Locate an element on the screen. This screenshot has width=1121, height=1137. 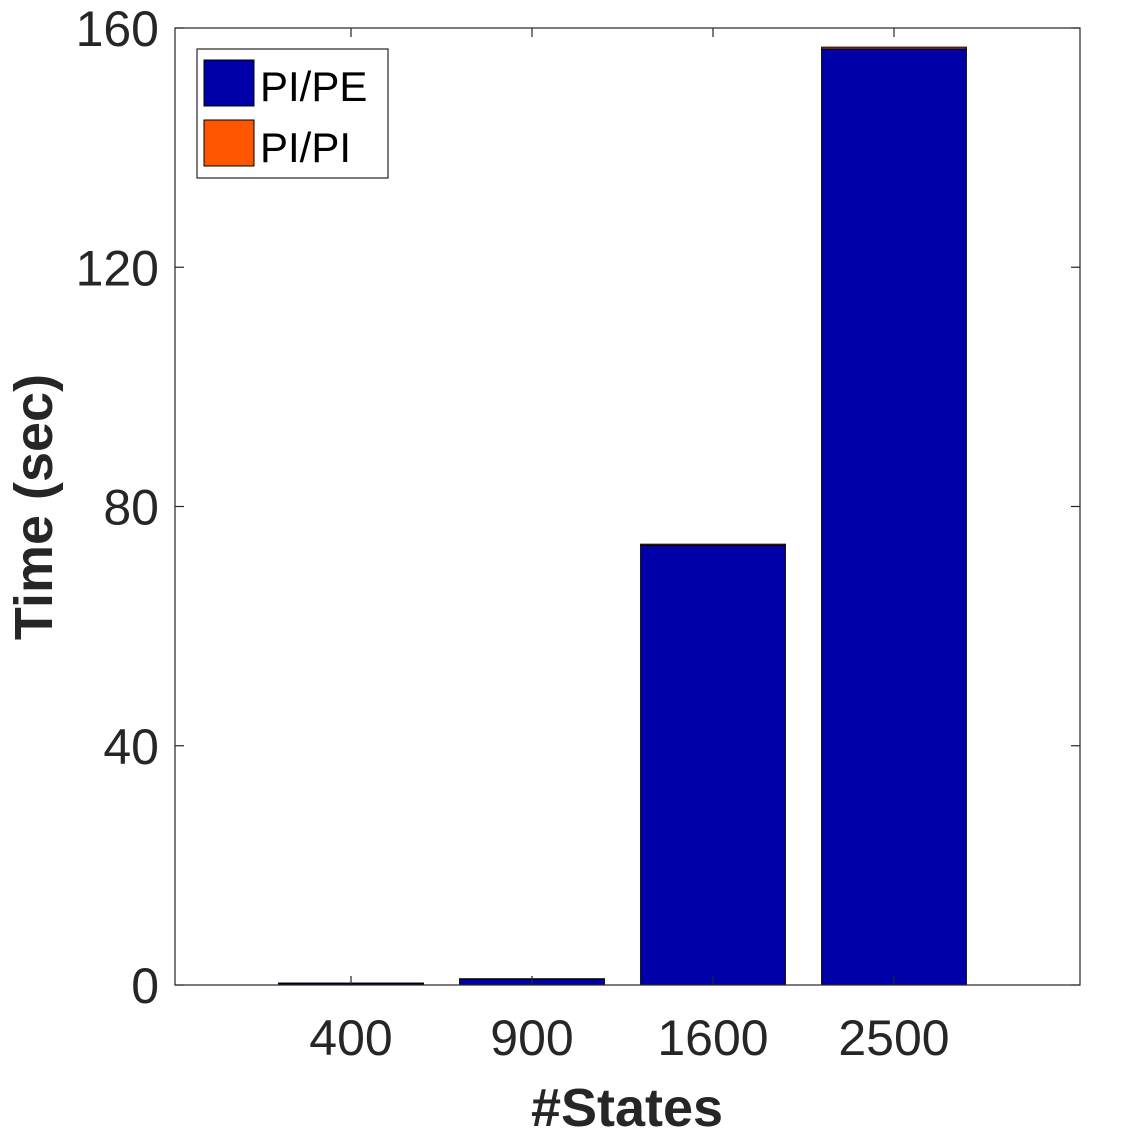
x-tick-label-400: 400 is located at coordinates (350, 1038).